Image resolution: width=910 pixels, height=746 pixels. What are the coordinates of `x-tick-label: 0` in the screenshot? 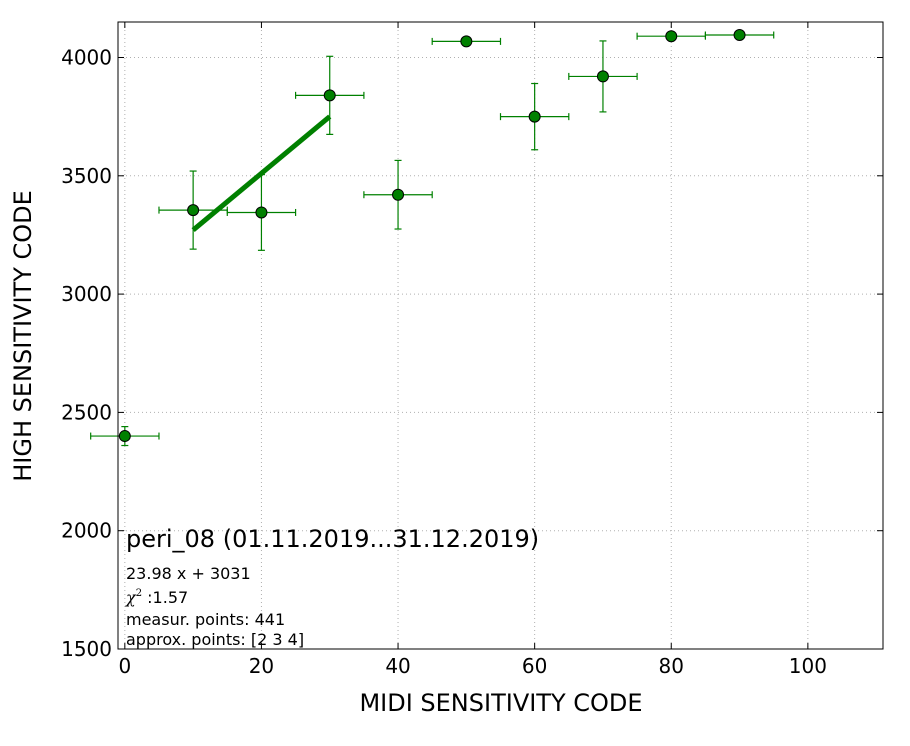 It's located at (124, 666).